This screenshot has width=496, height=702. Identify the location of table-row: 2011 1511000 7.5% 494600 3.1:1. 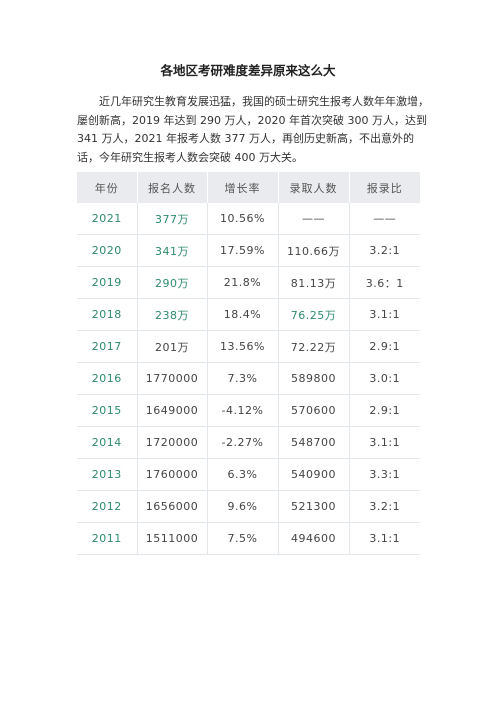
(248, 538).